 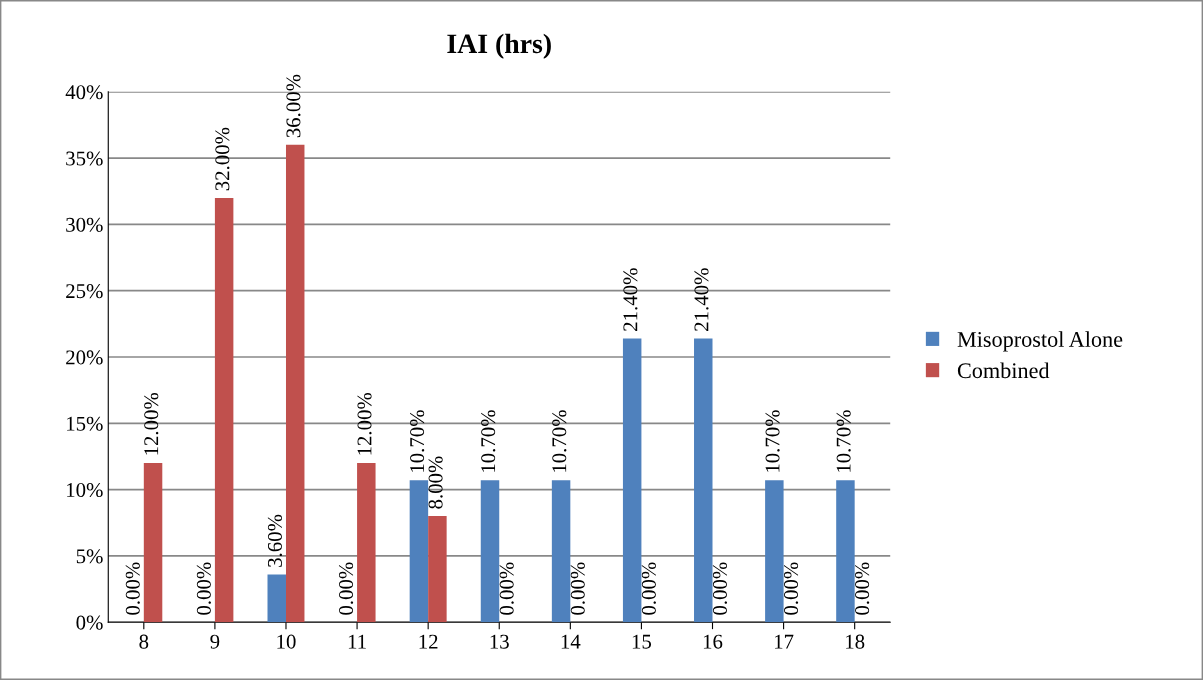 What do you see at coordinates (215, 641) in the screenshot?
I see `x-tick-label: 9` at bounding box center [215, 641].